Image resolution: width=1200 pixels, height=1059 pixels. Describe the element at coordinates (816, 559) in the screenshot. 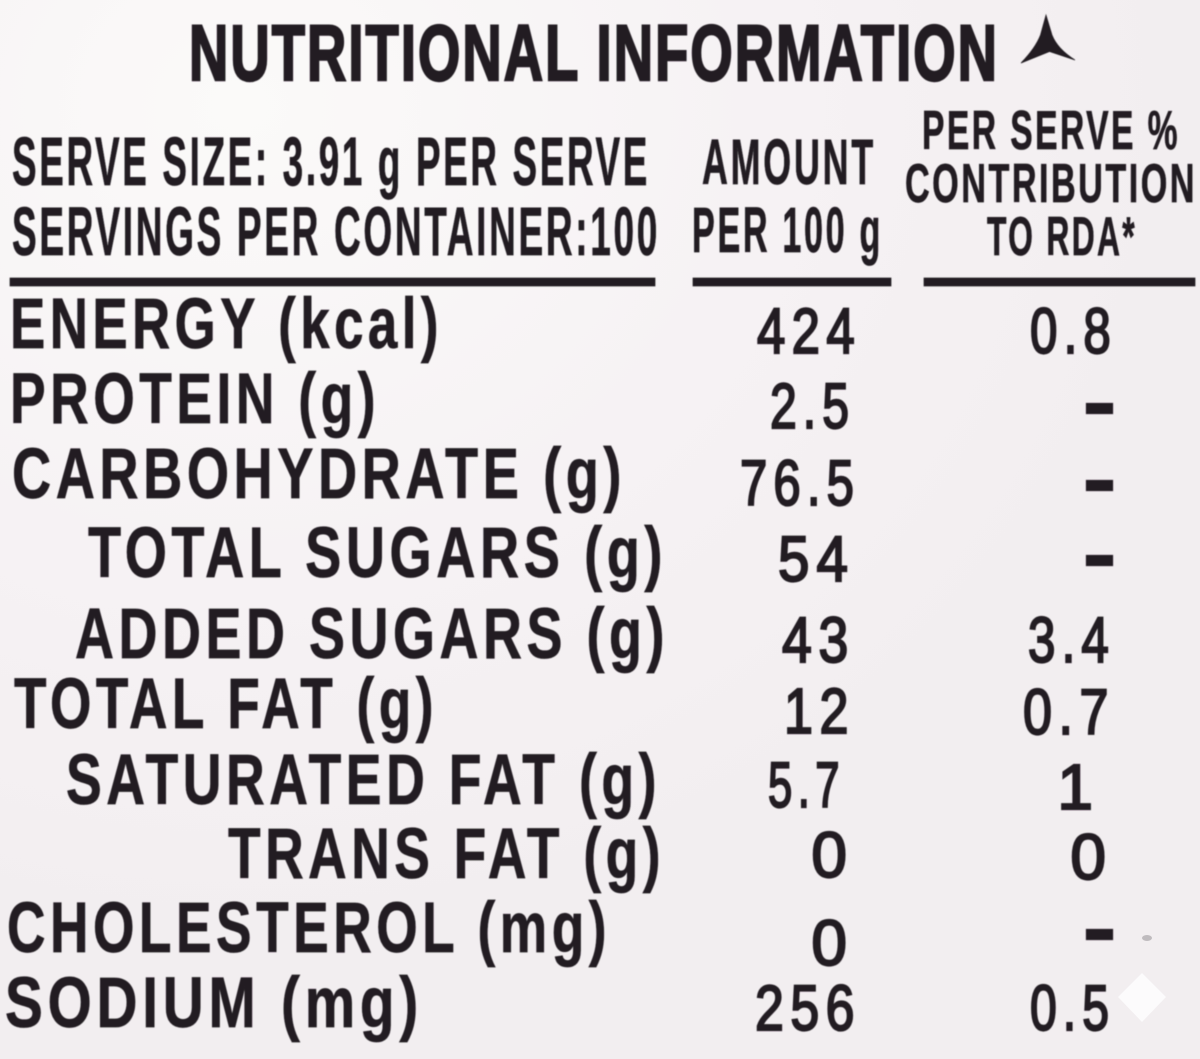

I see `svg-text: 54` at that location.